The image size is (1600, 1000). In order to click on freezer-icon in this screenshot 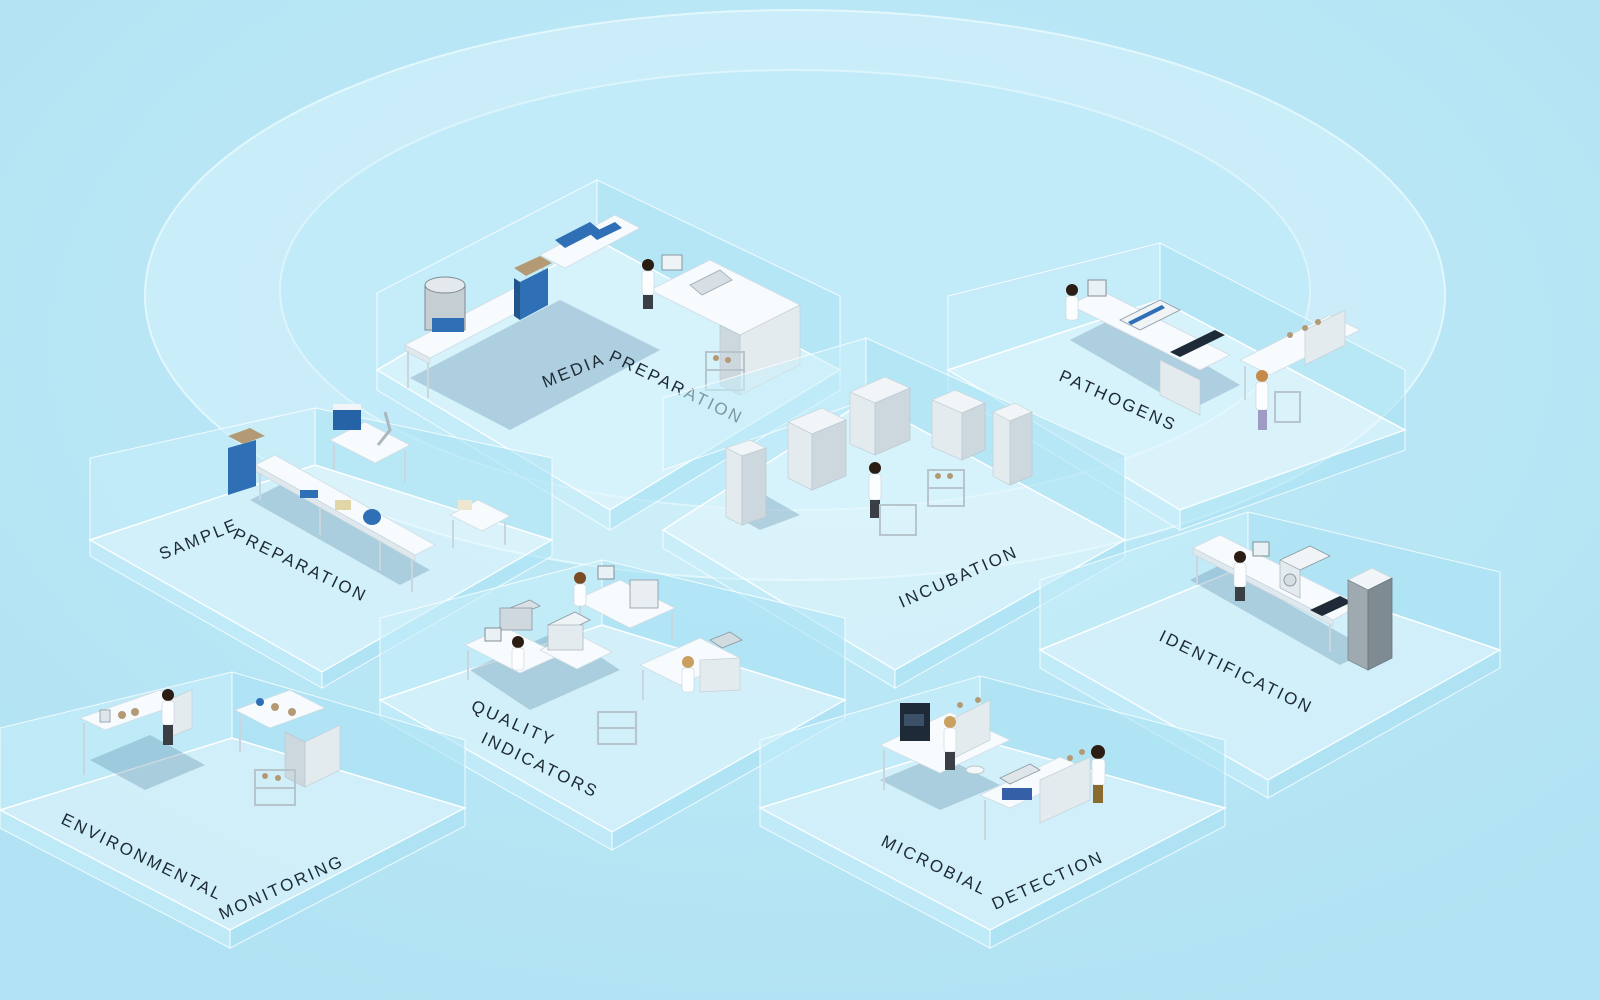, I will do `click(1370, 619)`.